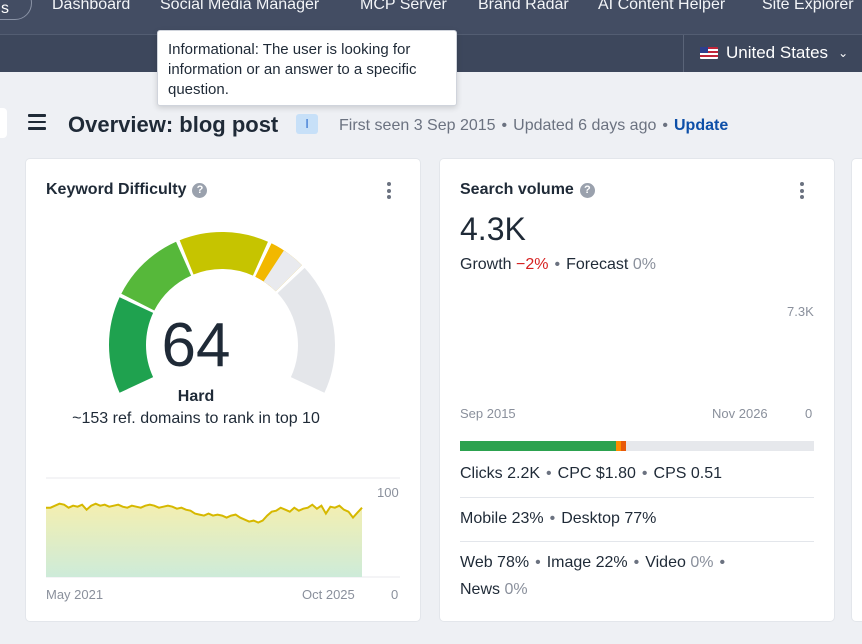 The image size is (862, 644). What do you see at coordinates (857, 390) in the screenshot?
I see `next-card-edge` at bounding box center [857, 390].